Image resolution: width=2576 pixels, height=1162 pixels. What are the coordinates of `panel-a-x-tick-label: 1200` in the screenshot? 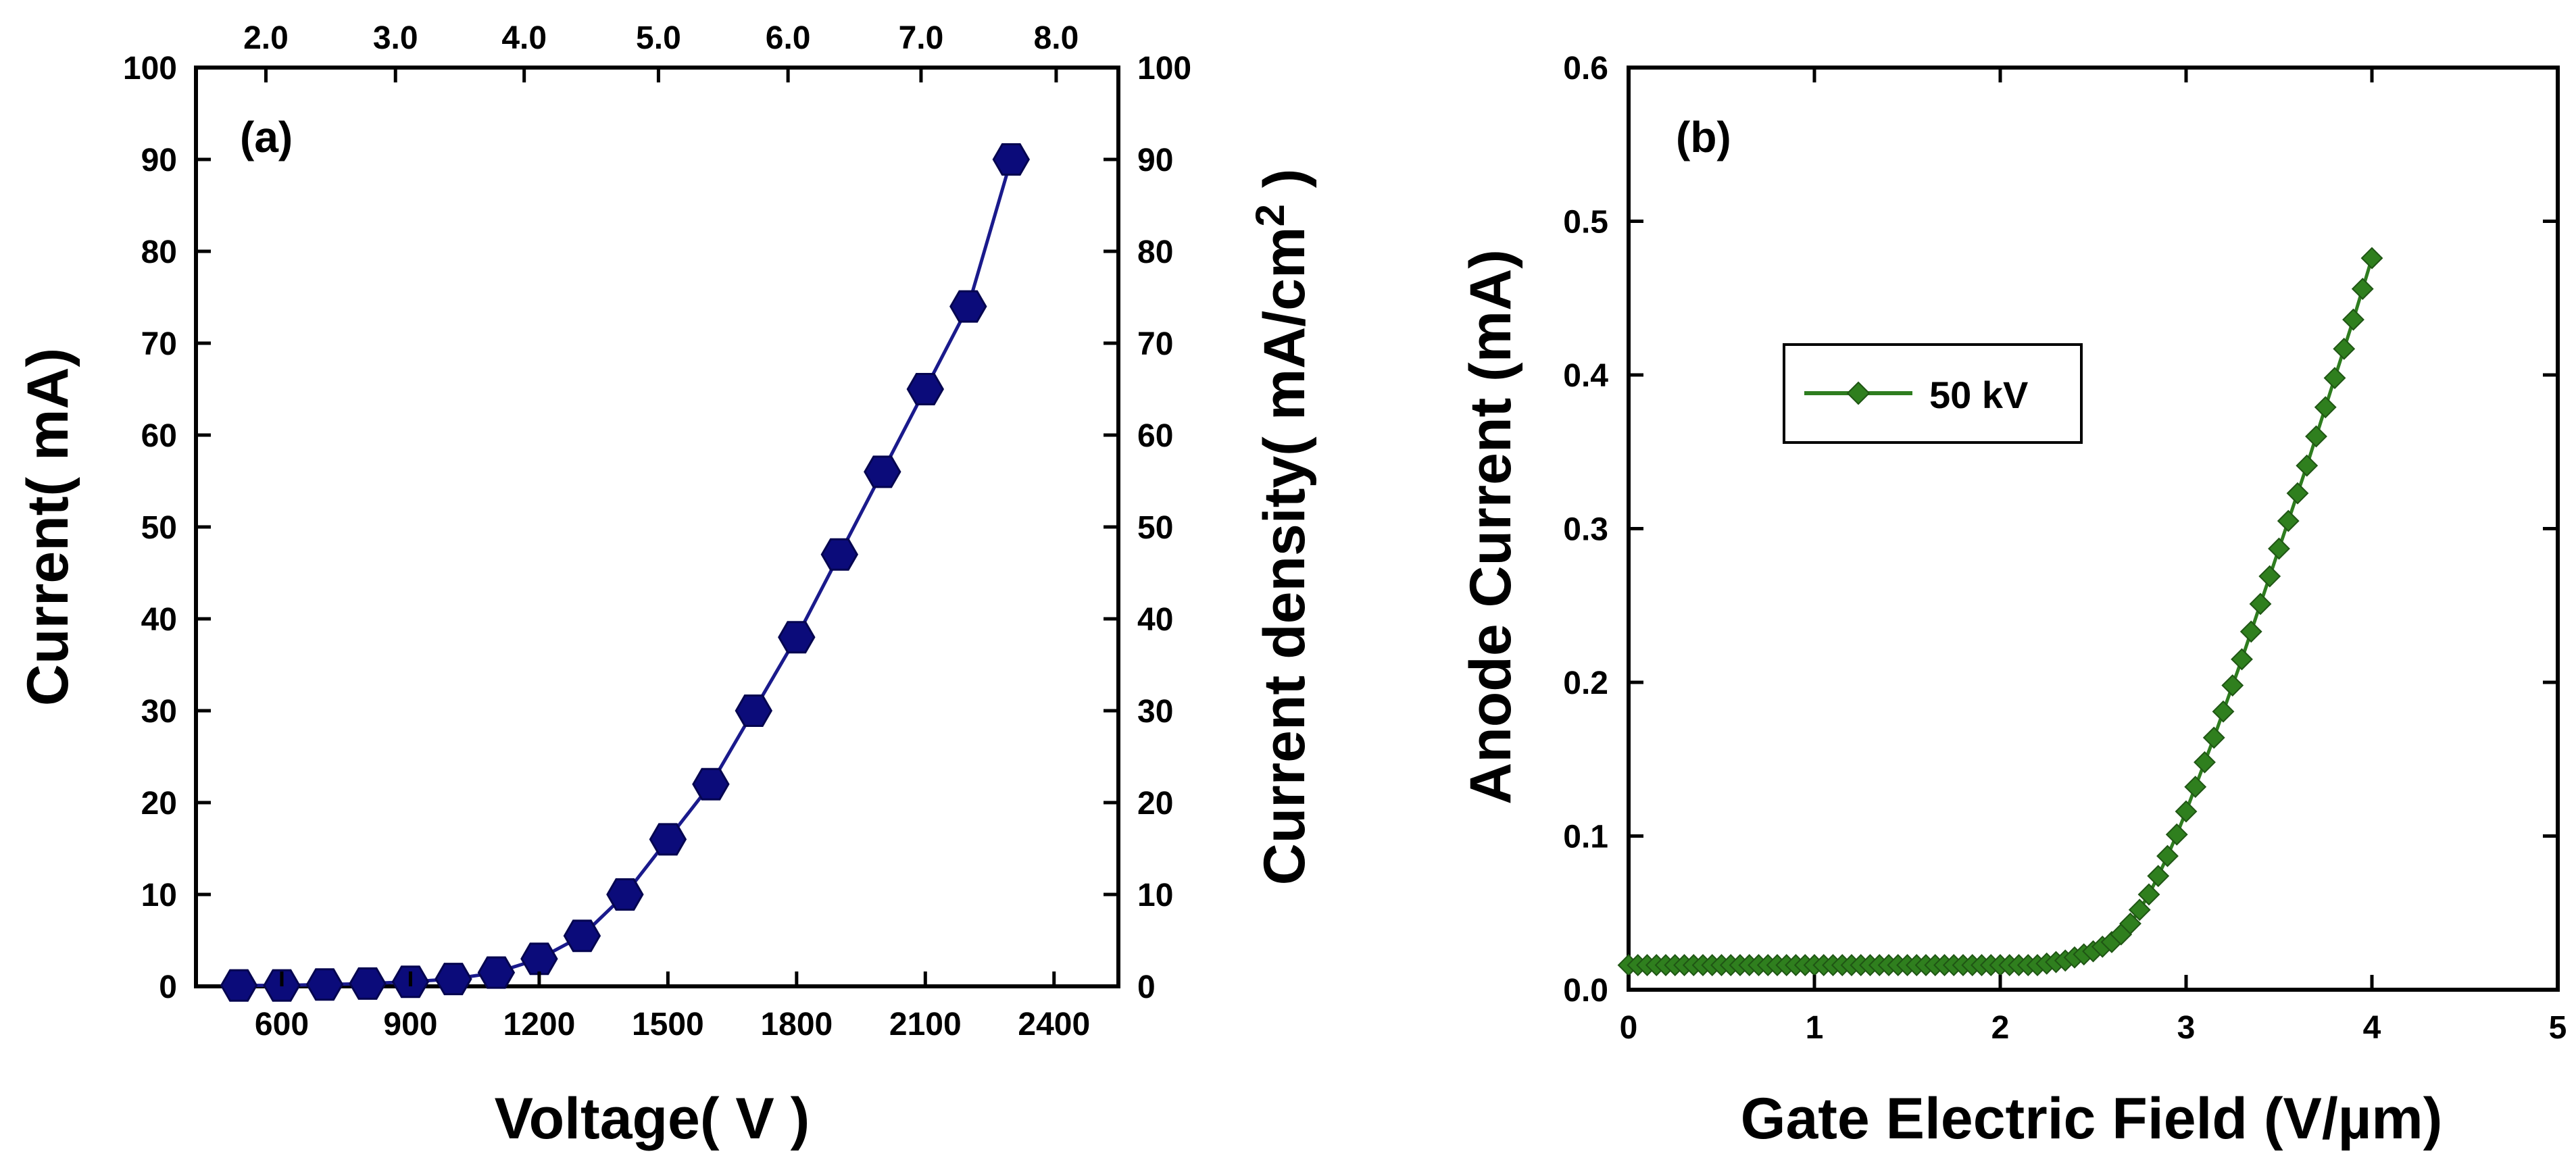 It's located at (540, 1024).